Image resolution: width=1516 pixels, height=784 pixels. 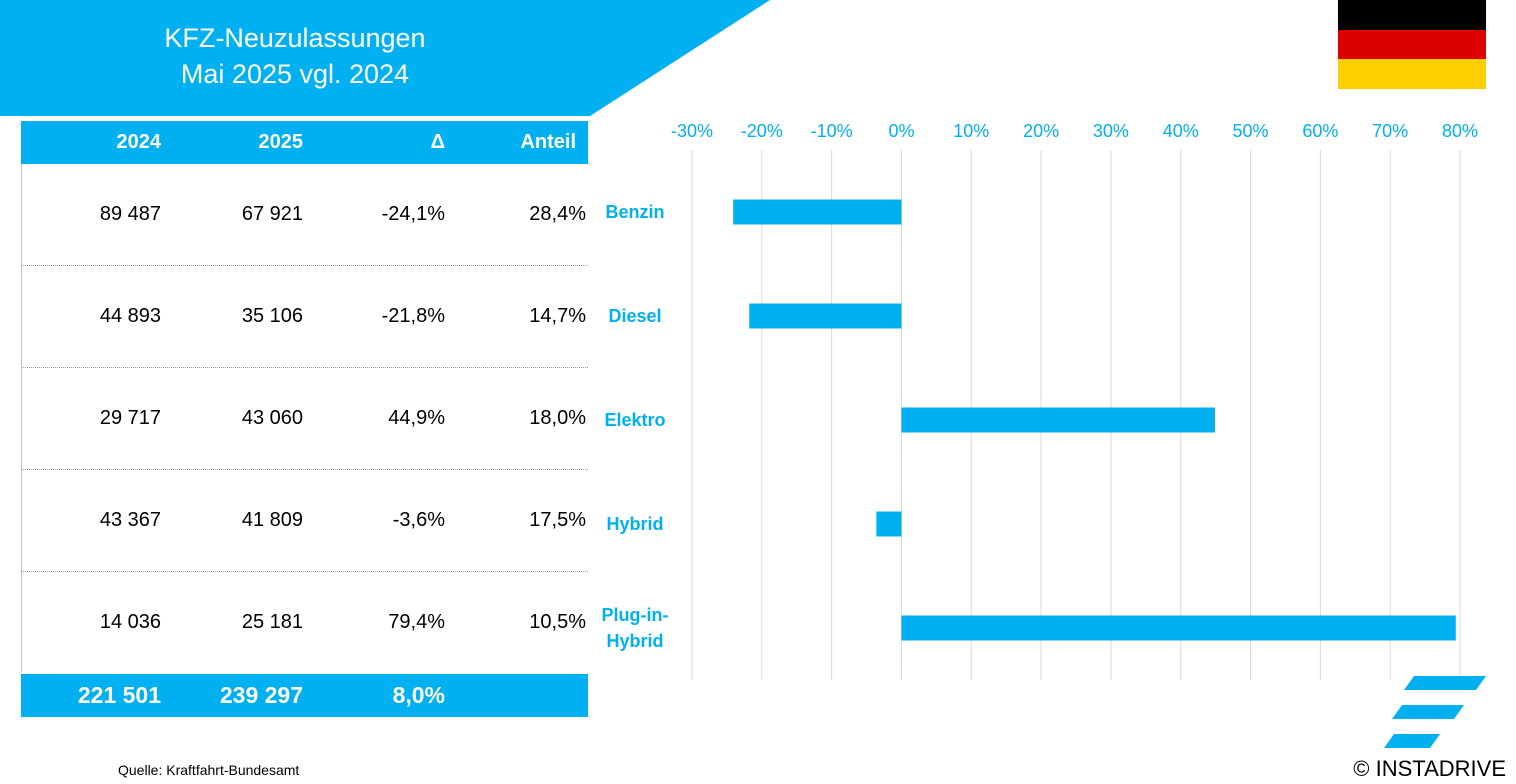 I want to click on category-label-line: Benzin, so click(x=634, y=212).